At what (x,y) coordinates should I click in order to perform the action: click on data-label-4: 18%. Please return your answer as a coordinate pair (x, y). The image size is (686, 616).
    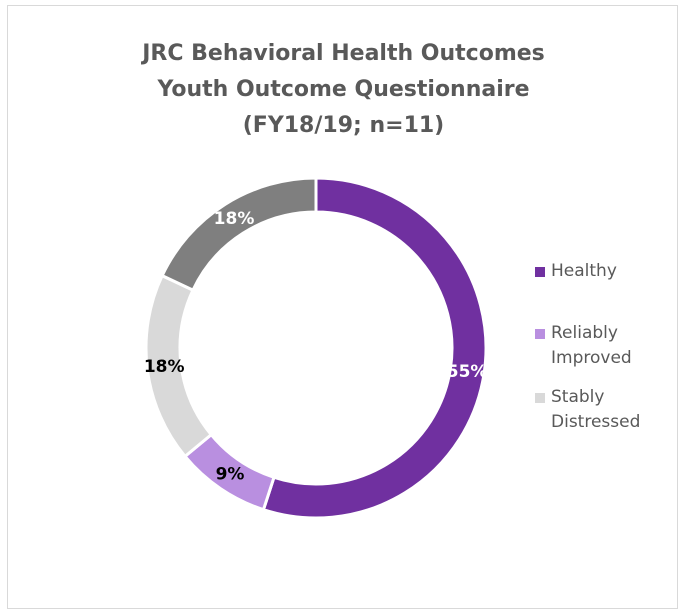
    Looking at the image, I should click on (234, 219).